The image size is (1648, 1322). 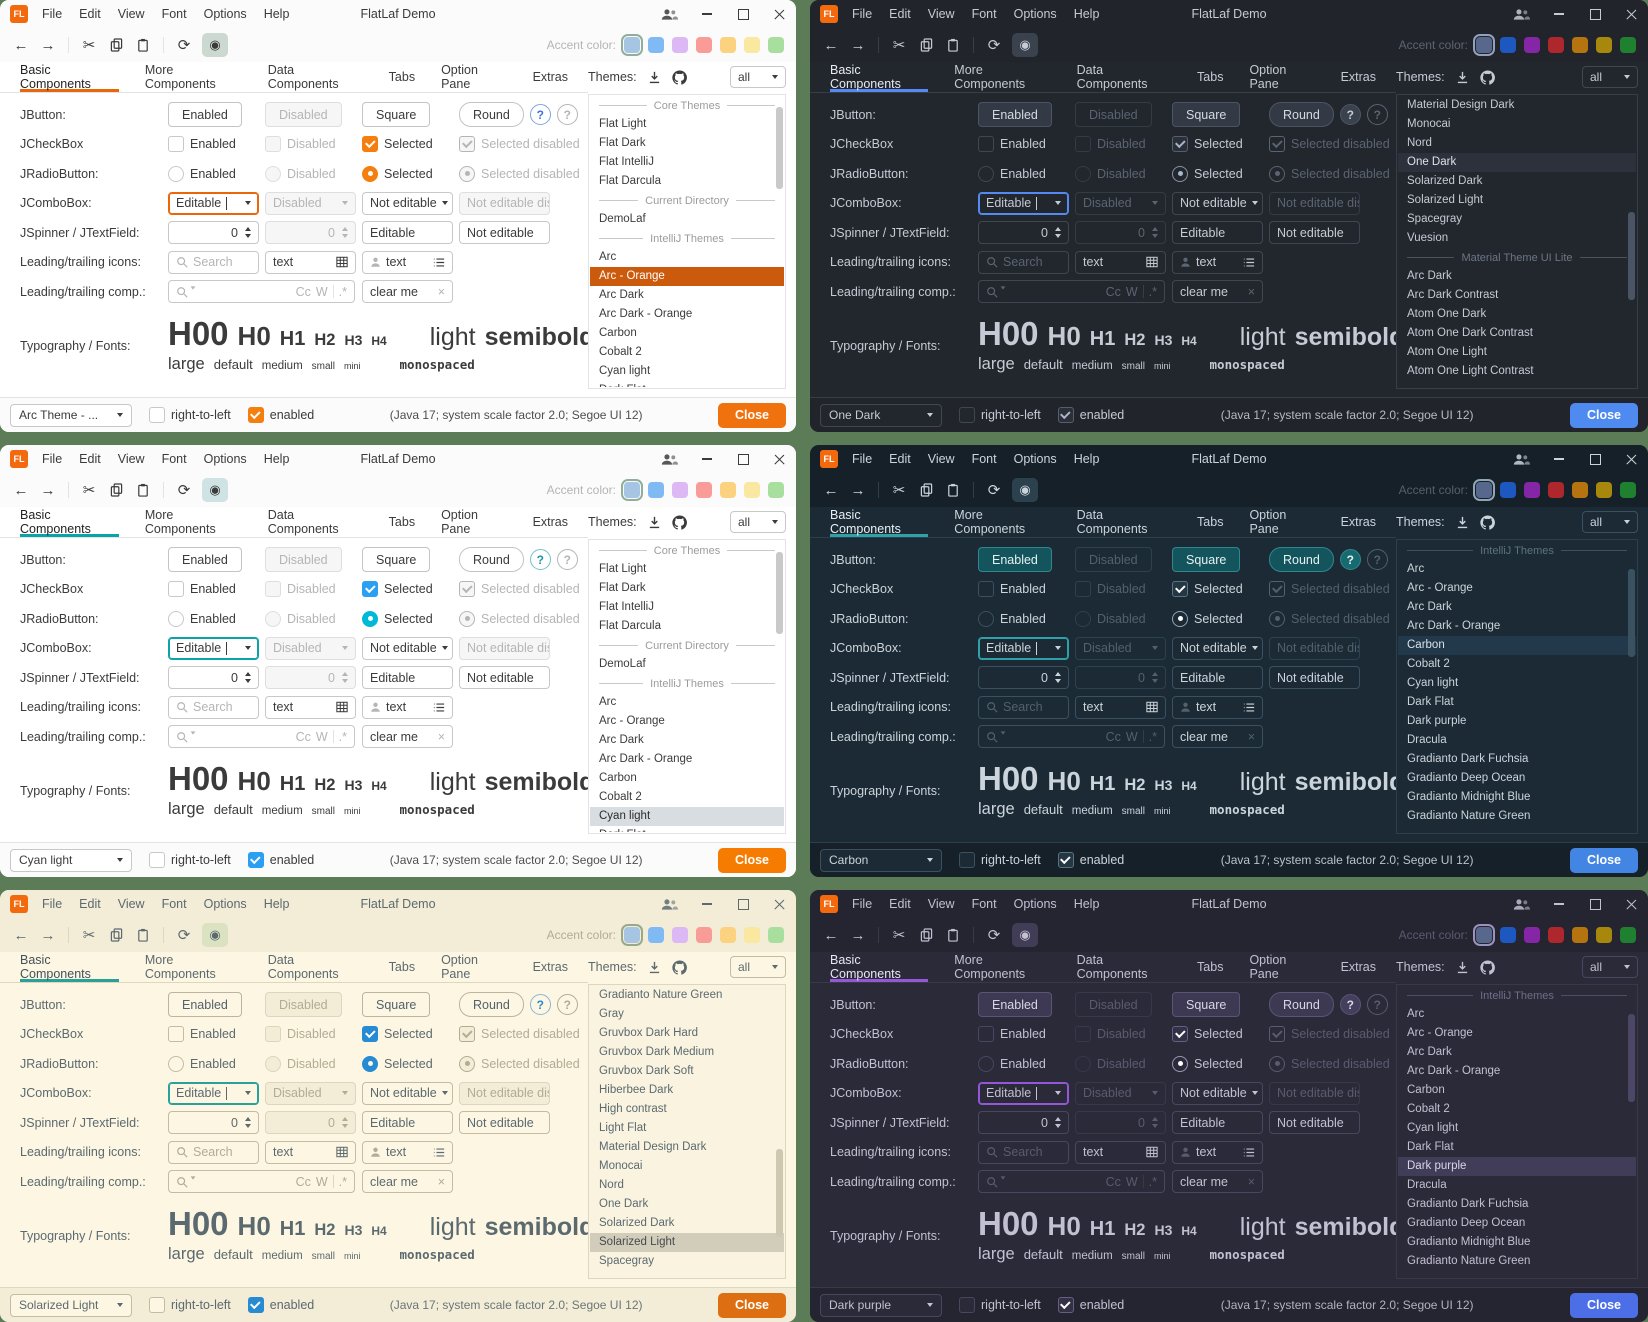 What do you see at coordinates (116, 45) in the screenshot?
I see `copy-icon` at bounding box center [116, 45].